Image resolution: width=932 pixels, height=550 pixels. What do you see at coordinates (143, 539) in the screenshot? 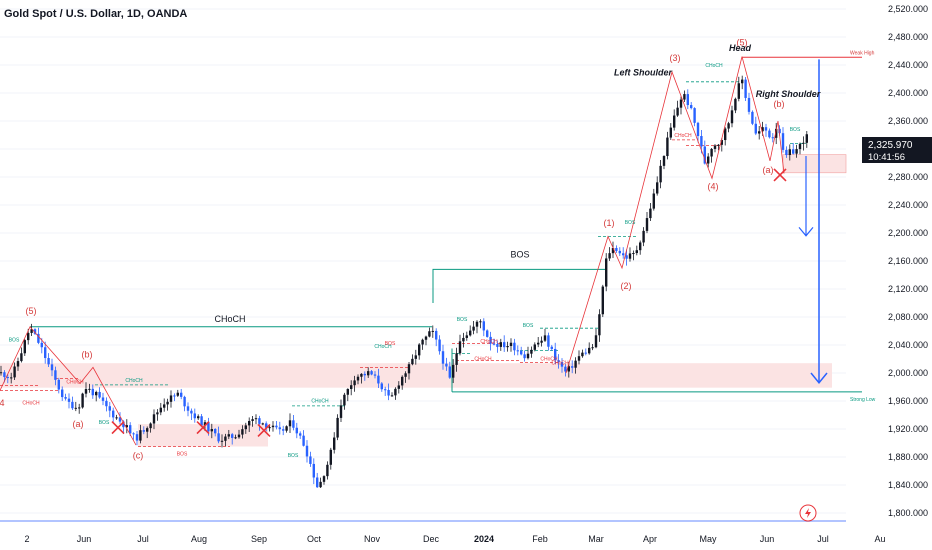
I see `x-tick-label: Jul` at bounding box center [143, 539].